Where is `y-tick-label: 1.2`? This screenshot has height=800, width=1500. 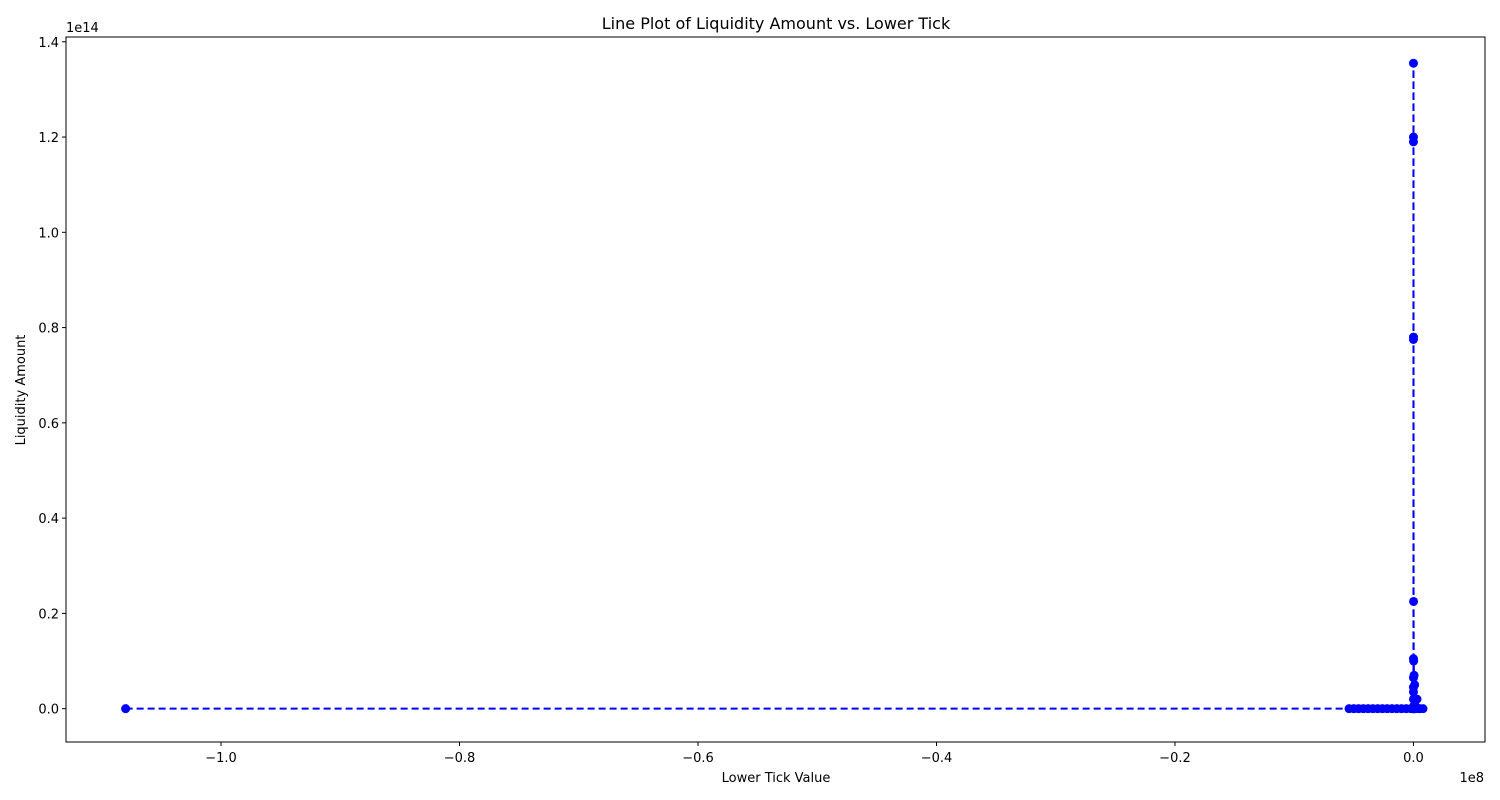
y-tick-label: 1.2 is located at coordinates (48, 138).